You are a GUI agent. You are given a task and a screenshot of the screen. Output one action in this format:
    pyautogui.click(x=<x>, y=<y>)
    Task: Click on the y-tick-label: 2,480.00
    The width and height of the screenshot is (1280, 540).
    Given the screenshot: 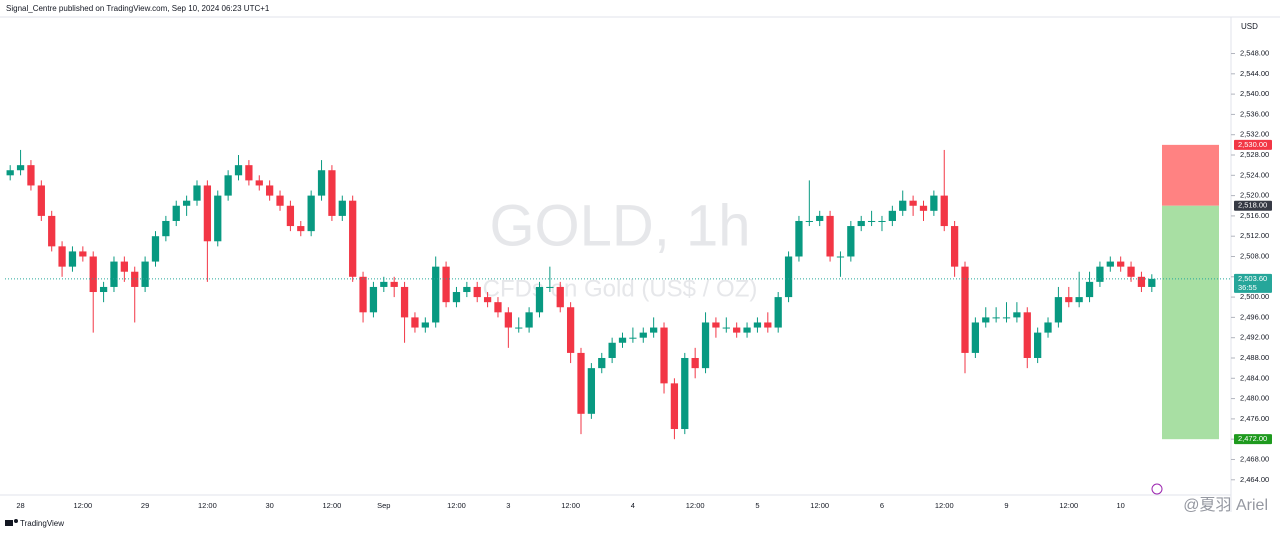 What is the action you would take?
    pyautogui.click(x=1254, y=398)
    